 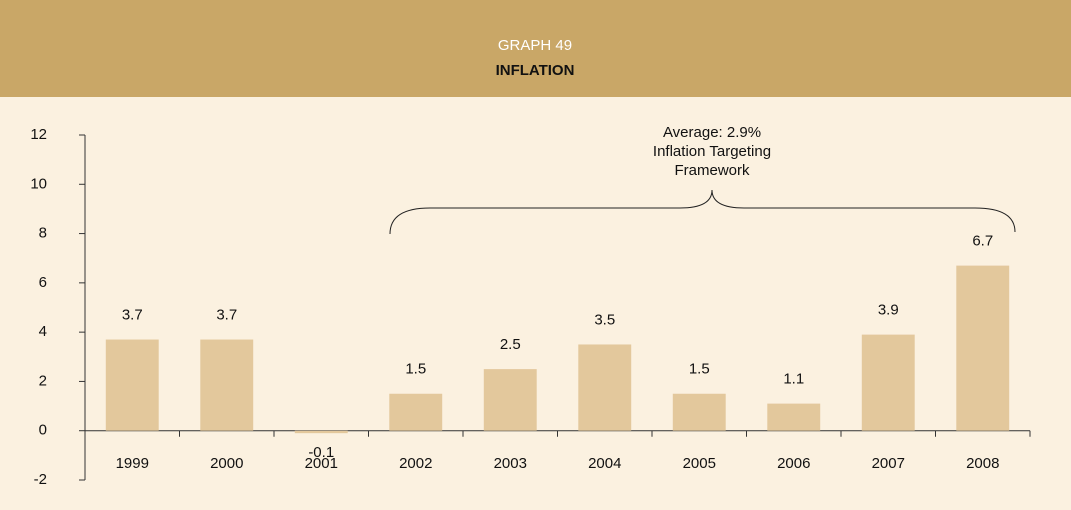 What do you see at coordinates (38, 183) in the screenshot?
I see `y-tick-label: 10` at bounding box center [38, 183].